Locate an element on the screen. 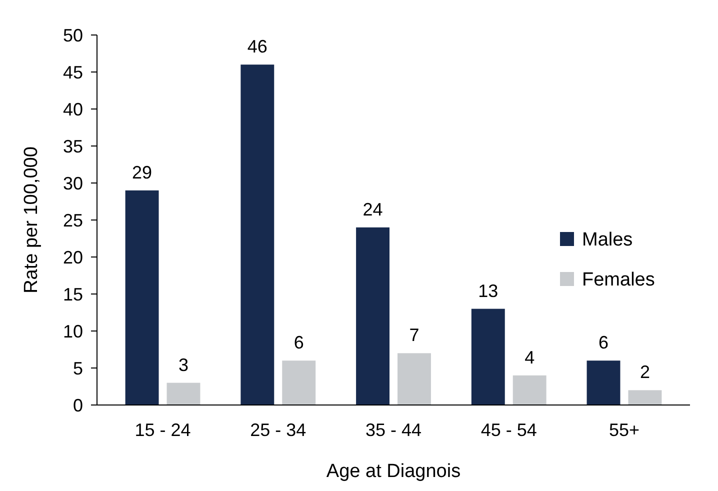 The height and width of the screenshot is (491, 718). y-tick-label: 15 is located at coordinates (72, 294).